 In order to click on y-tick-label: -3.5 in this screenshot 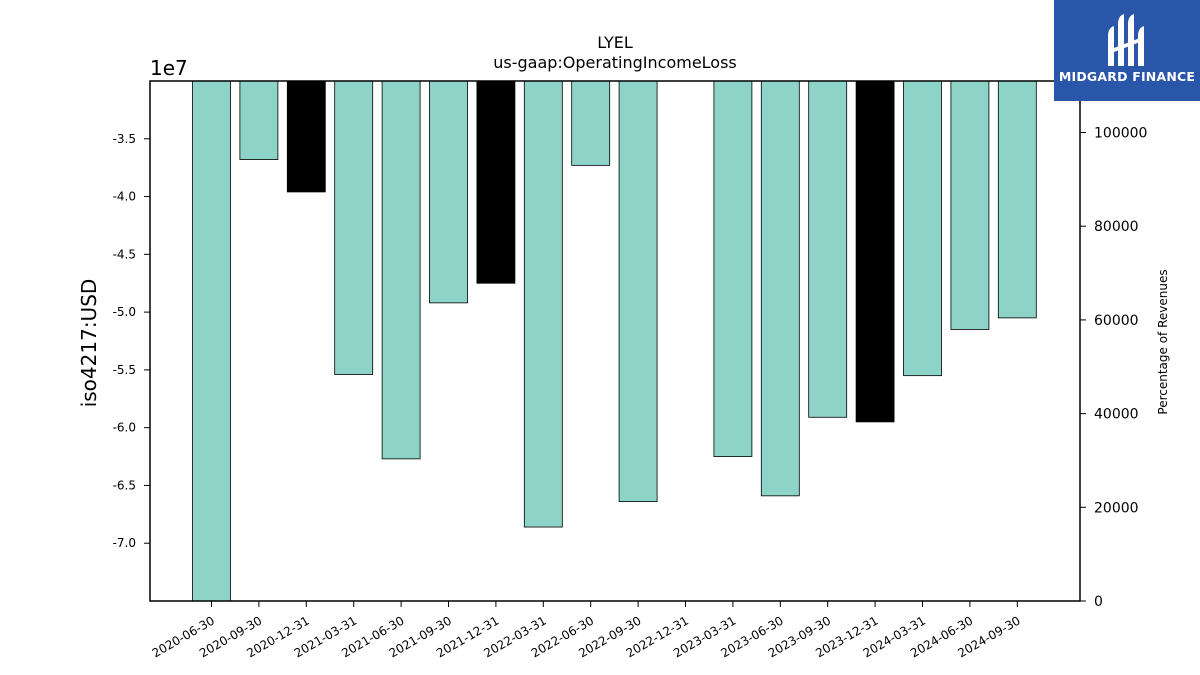, I will do `click(124, 139)`.